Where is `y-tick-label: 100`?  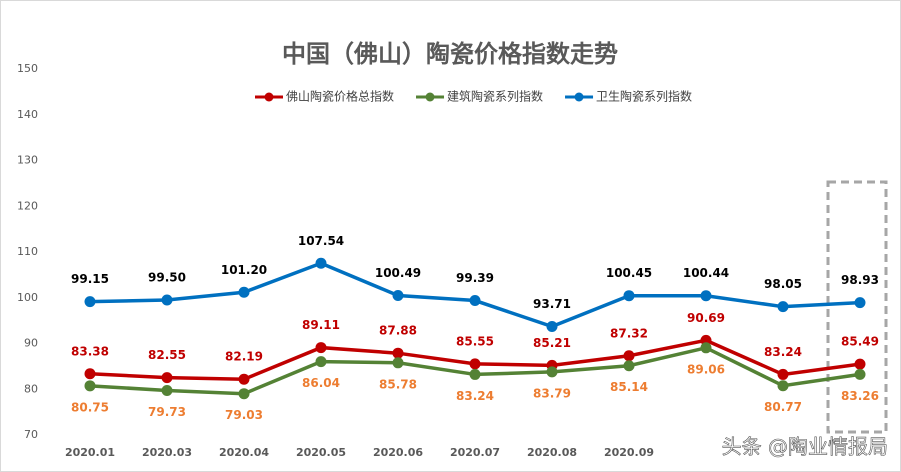 y-tick-label: 100 is located at coordinates (27, 297).